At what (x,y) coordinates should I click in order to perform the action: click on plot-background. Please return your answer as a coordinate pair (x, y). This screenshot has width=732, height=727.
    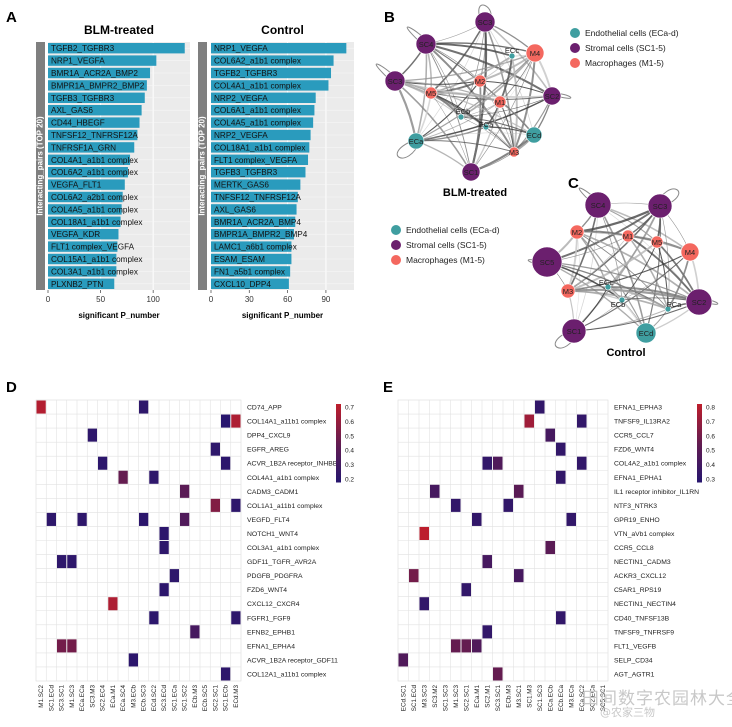
    Looking at the image, I should click on (282, 166).